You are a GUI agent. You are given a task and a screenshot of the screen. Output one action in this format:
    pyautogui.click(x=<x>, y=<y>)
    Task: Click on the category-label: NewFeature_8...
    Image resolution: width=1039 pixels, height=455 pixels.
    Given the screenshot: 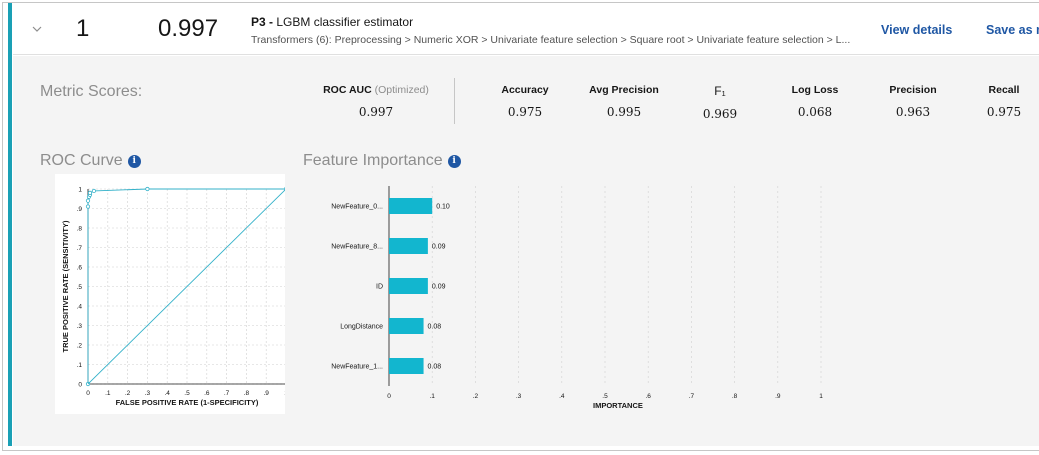 What is the action you would take?
    pyautogui.click(x=357, y=247)
    